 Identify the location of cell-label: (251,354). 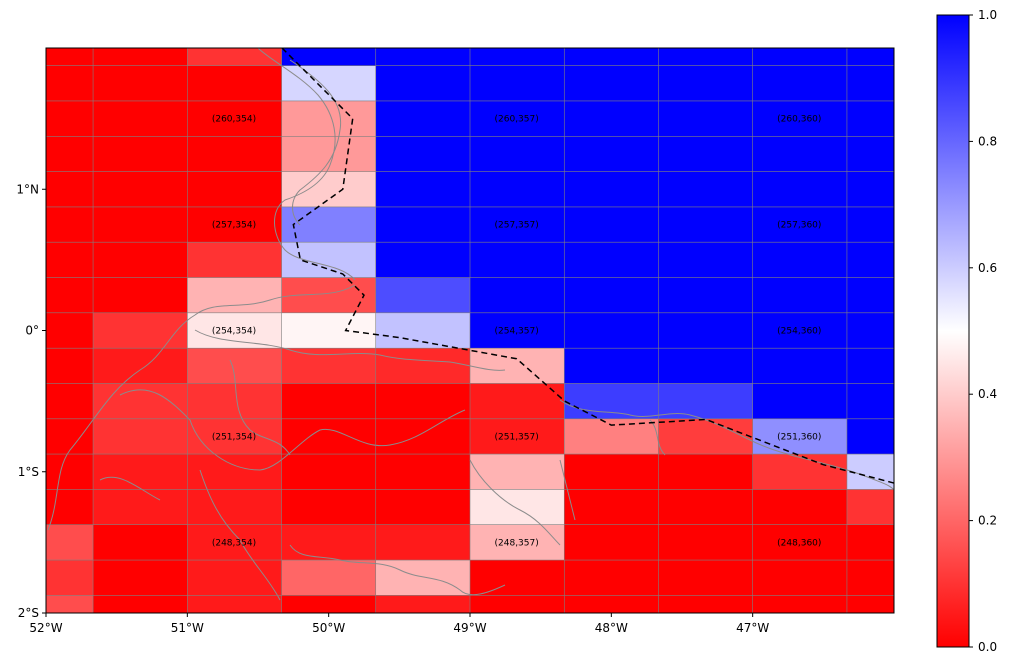
(234, 437).